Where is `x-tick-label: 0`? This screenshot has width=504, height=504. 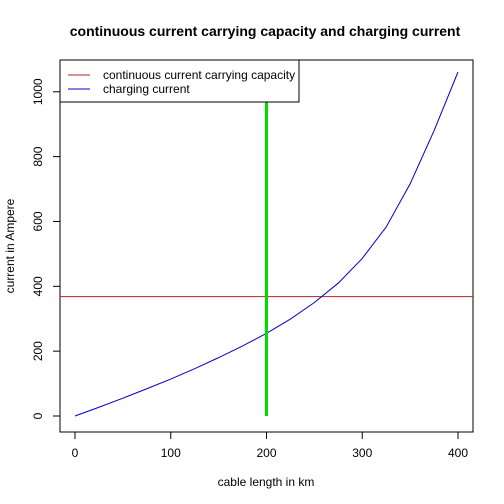
x-tick-label: 0 is located at coordinates (75, 453).